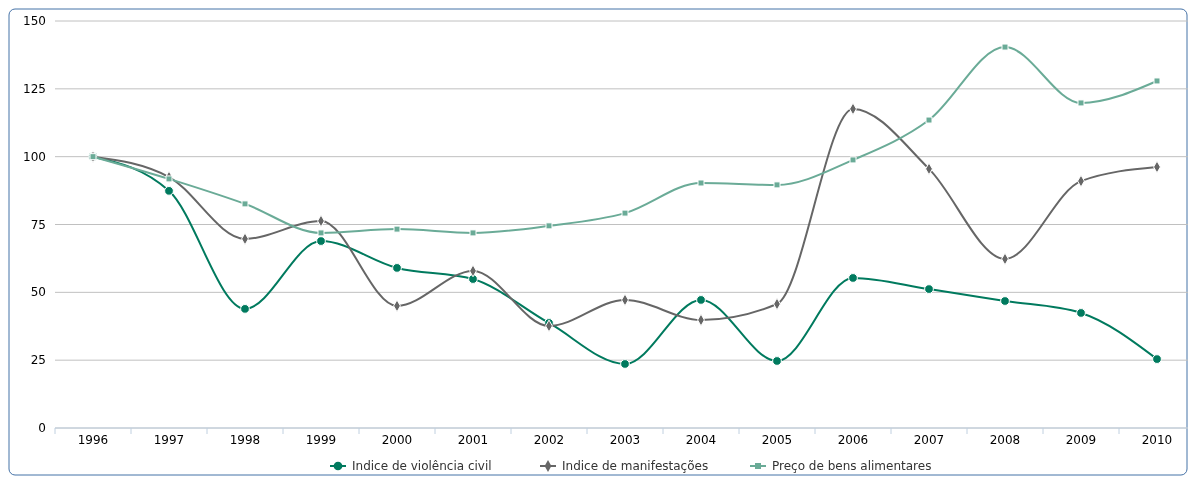 The width and height of the screenshot is (1197, 486). Describe the element at coordinates (1157, 440) in the screenshot. I see `x-tick-label: 2010` at that location.